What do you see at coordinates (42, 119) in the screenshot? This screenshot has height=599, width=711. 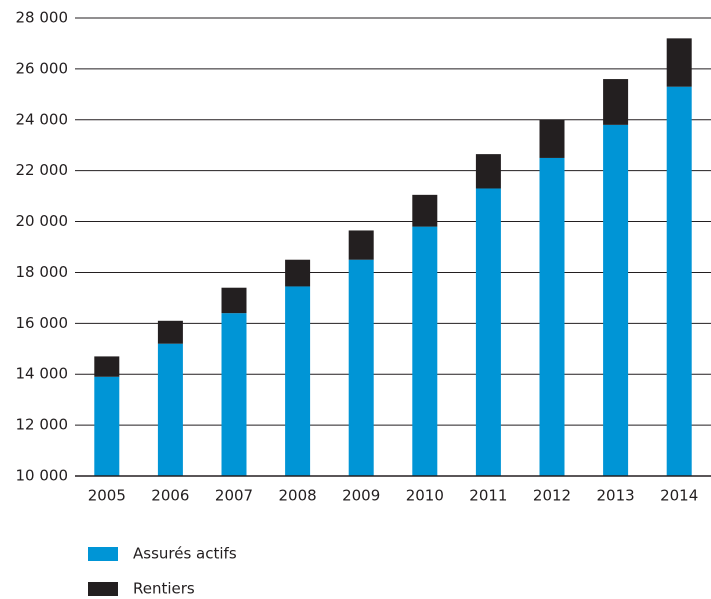 I see `y-tick-label: 24 000` at bounding box center [42, 119].